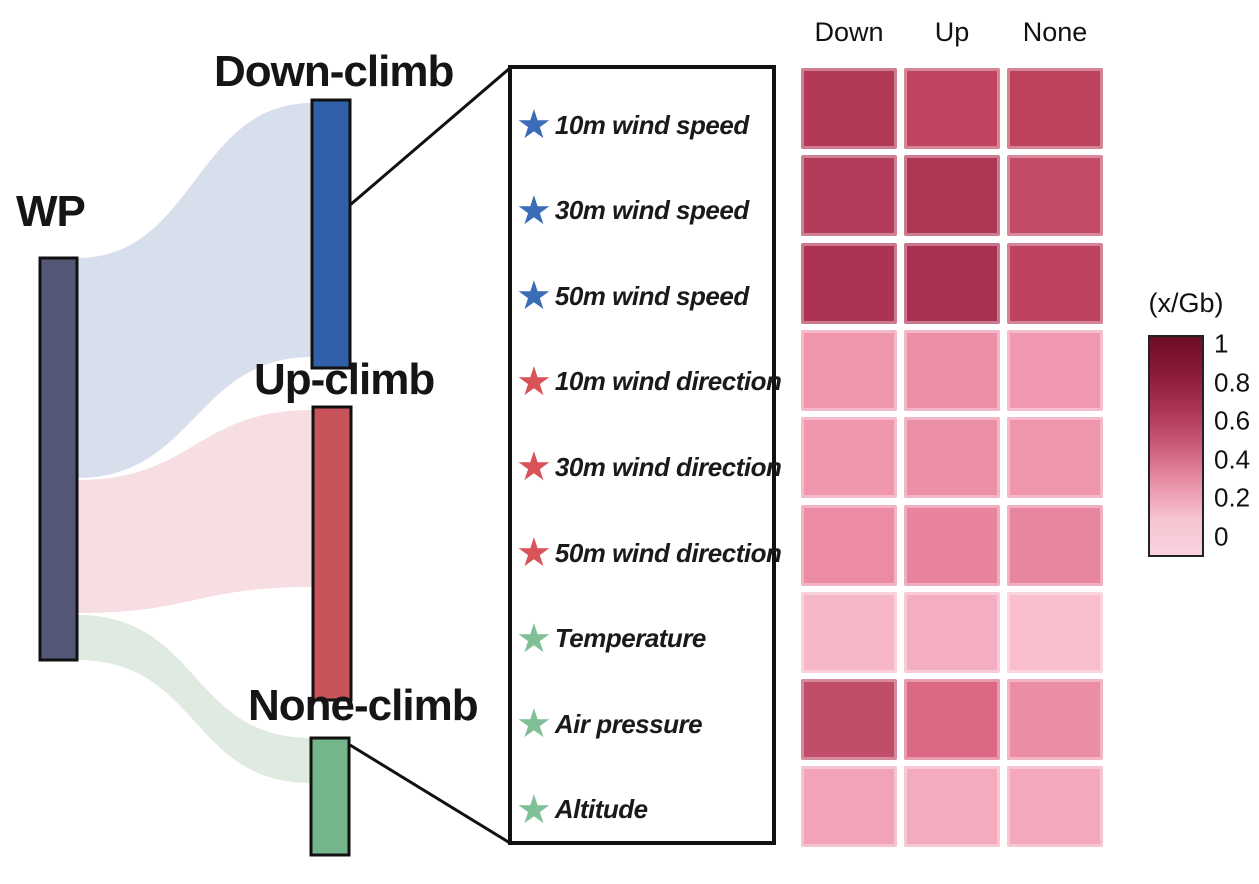  Describe the element at coordinates (601, 809) in the screenshot. I see `legend-item-label: Altitude` at that location.